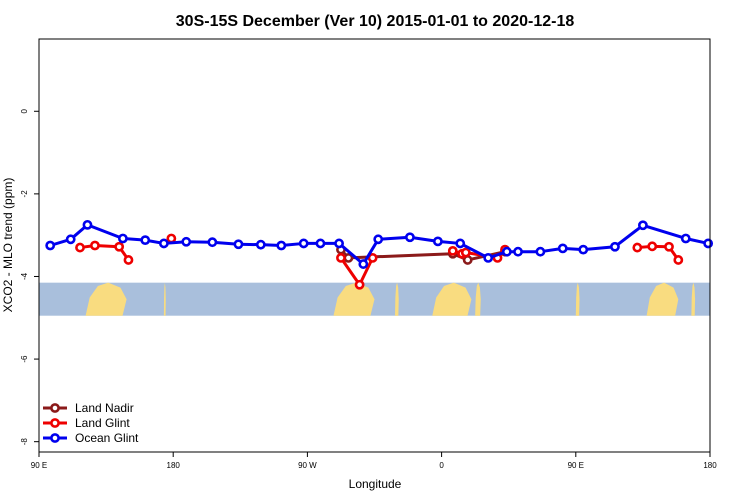  I want to click on y-tick-label: -6, so click(24, 359).